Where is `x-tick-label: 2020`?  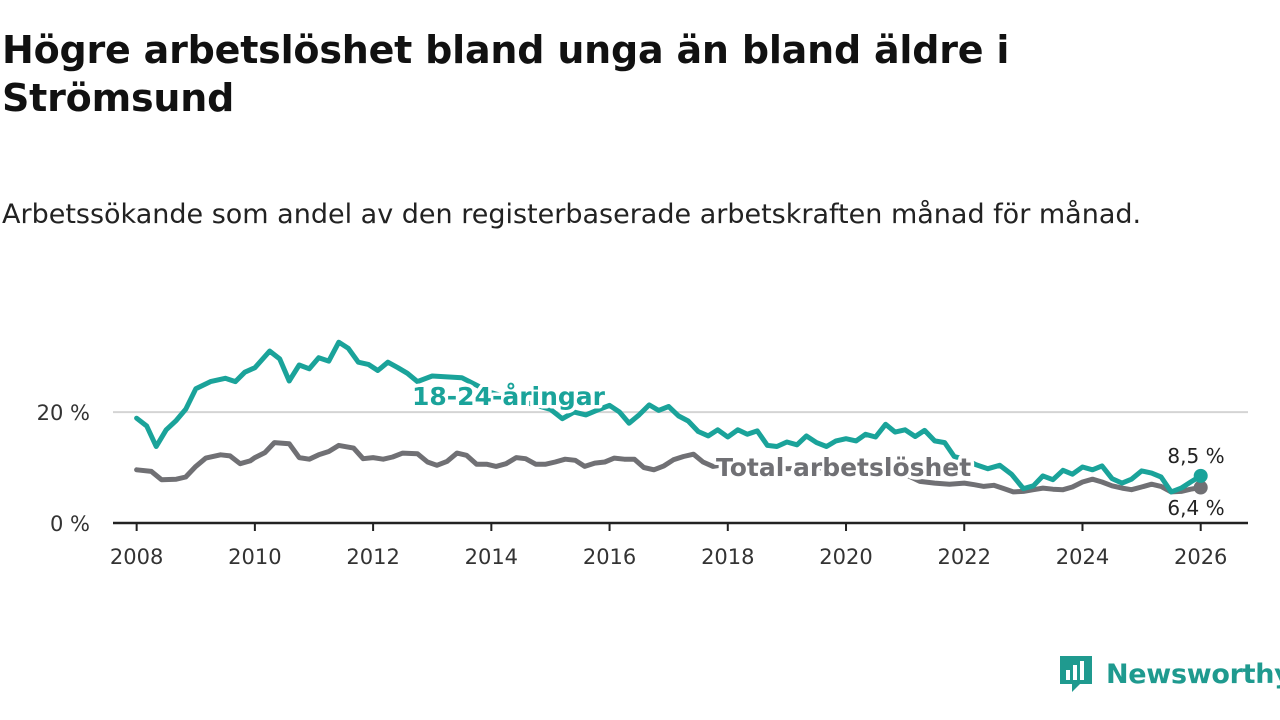
x-tick-label: 2020 is located at coordinates (845, 557).